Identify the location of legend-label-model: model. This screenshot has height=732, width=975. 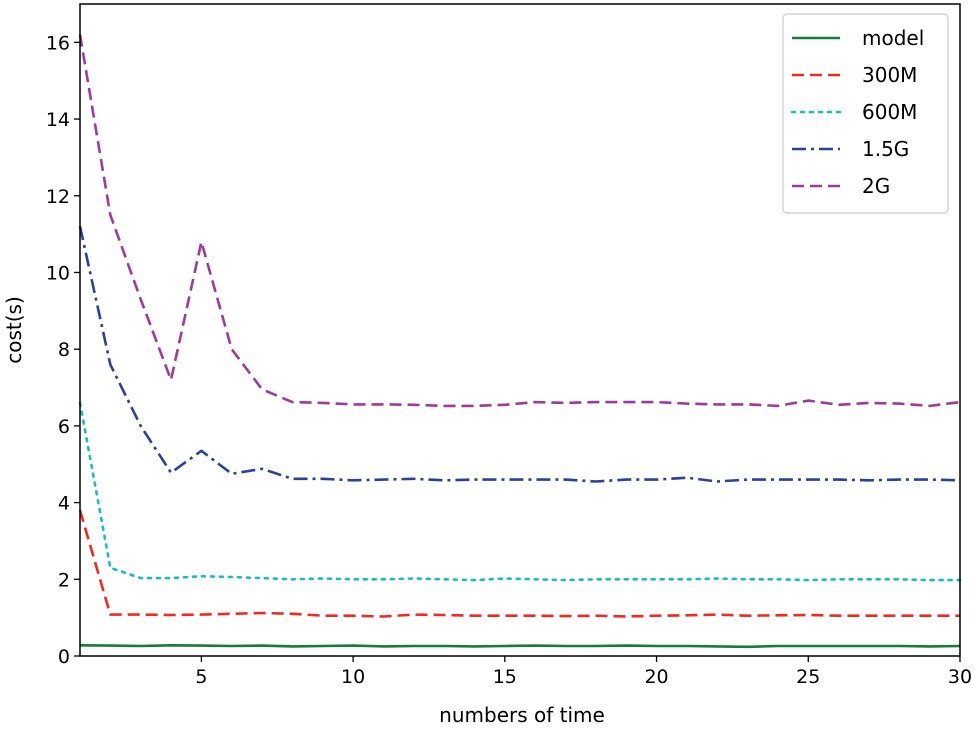
(893, 38).